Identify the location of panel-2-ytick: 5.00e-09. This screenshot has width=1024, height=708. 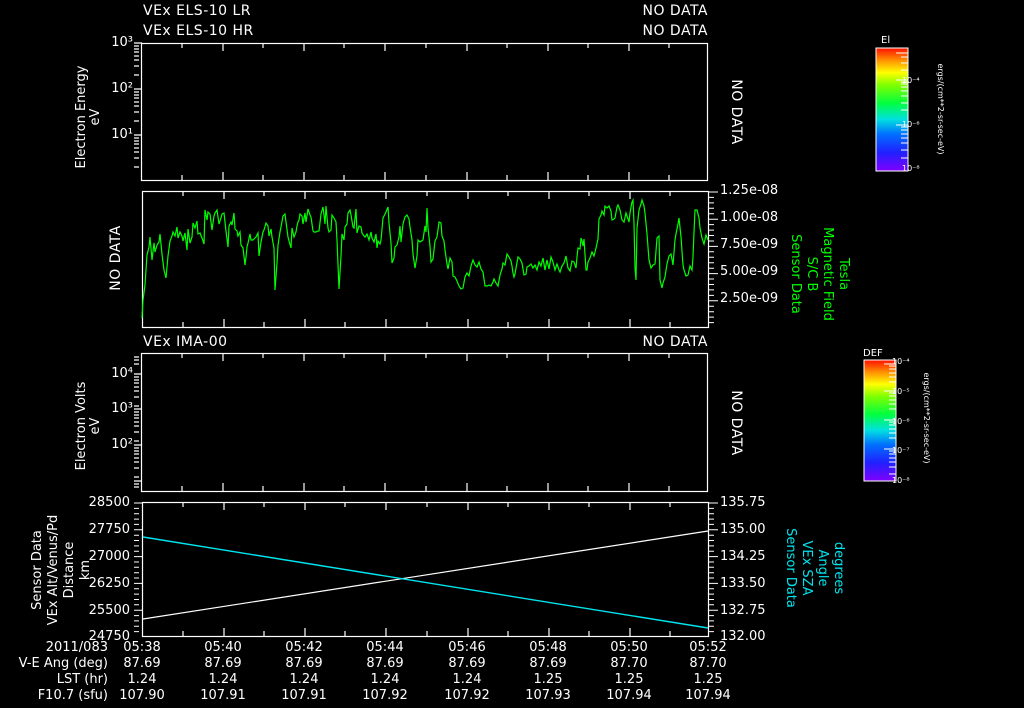
(749, 271).